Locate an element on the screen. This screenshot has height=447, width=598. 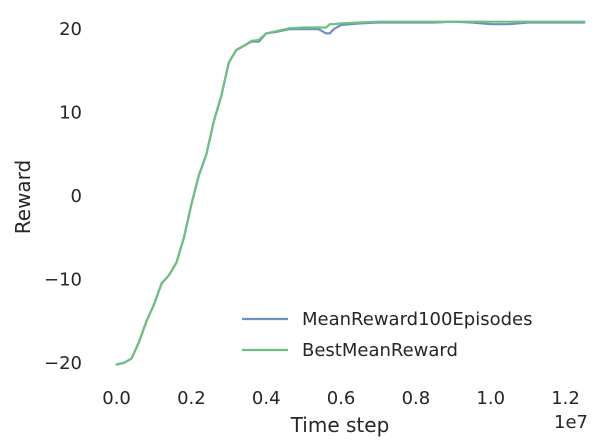
y-tick-label: −10 is located at coordinates (63, 279).